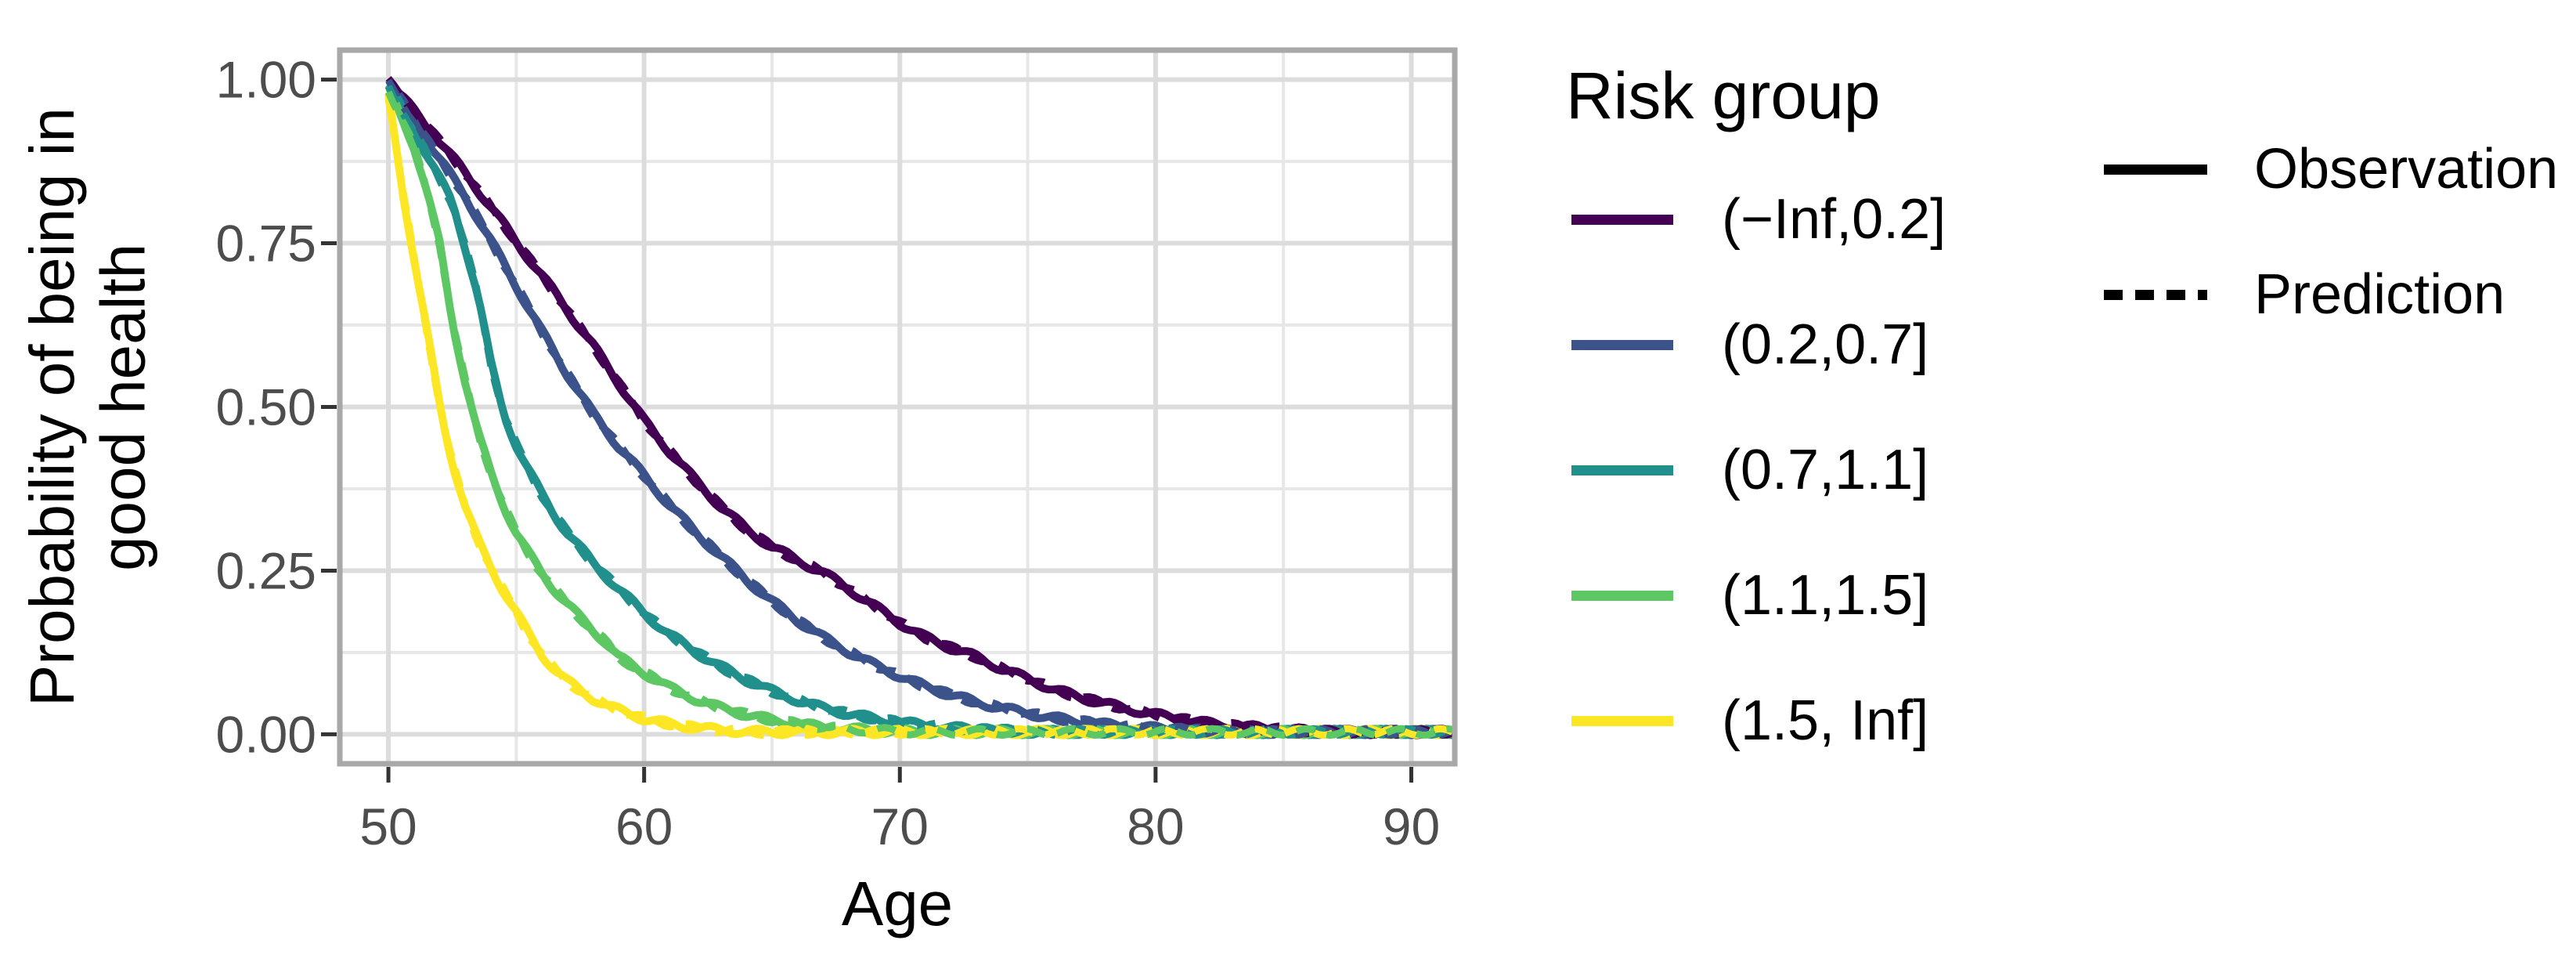 Image resolution: width=2576 pixels, height=969 pixels. What do you see at coordinates (266, 244) in the screenshot?
I see `svg-text: 0.75` at bounding box center [266, 244].